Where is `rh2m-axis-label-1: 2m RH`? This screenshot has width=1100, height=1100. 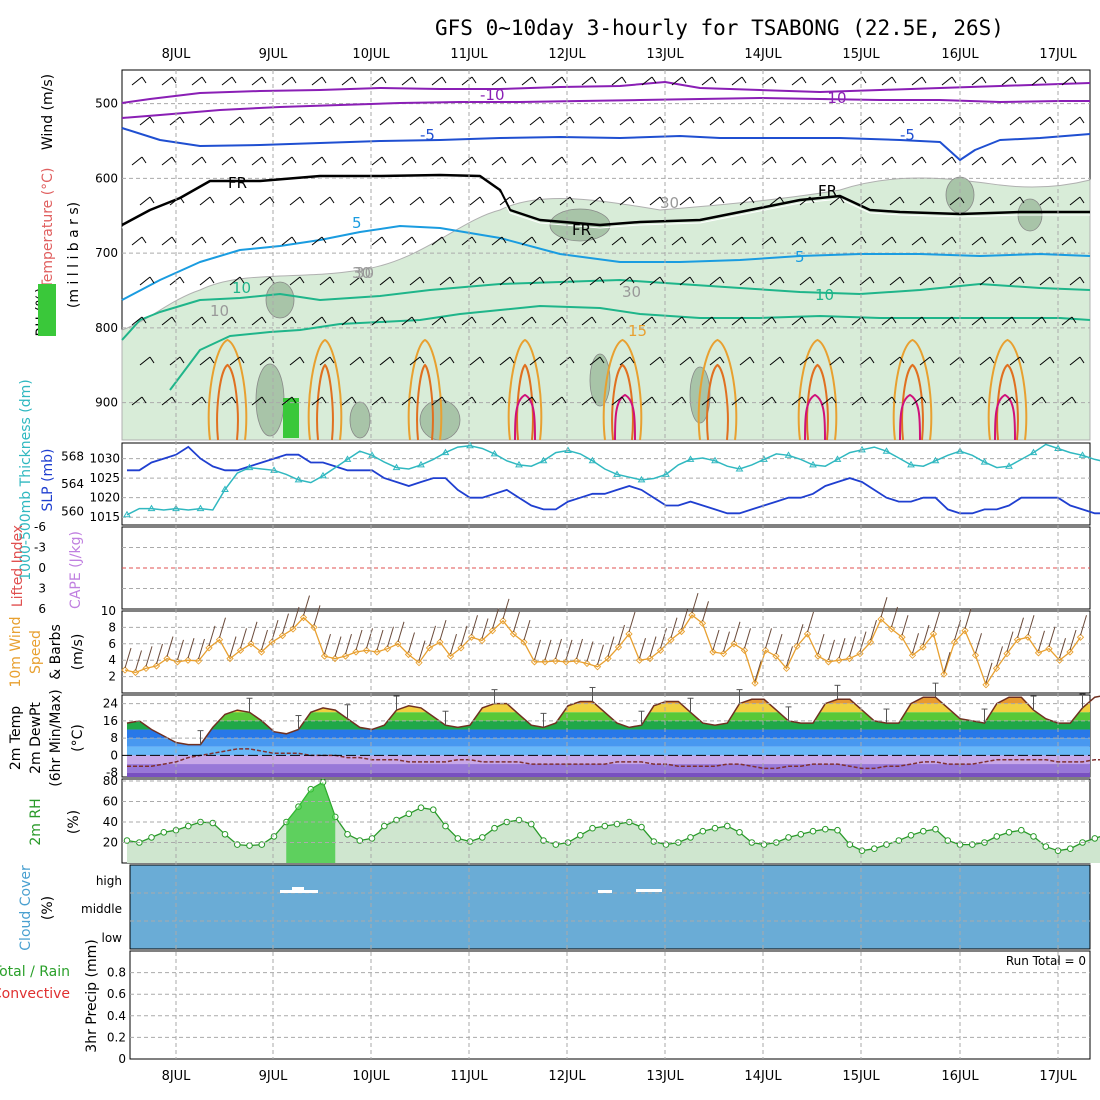 rh2m-axis-label-1: 2m RH is located at coordinates (36, 821).